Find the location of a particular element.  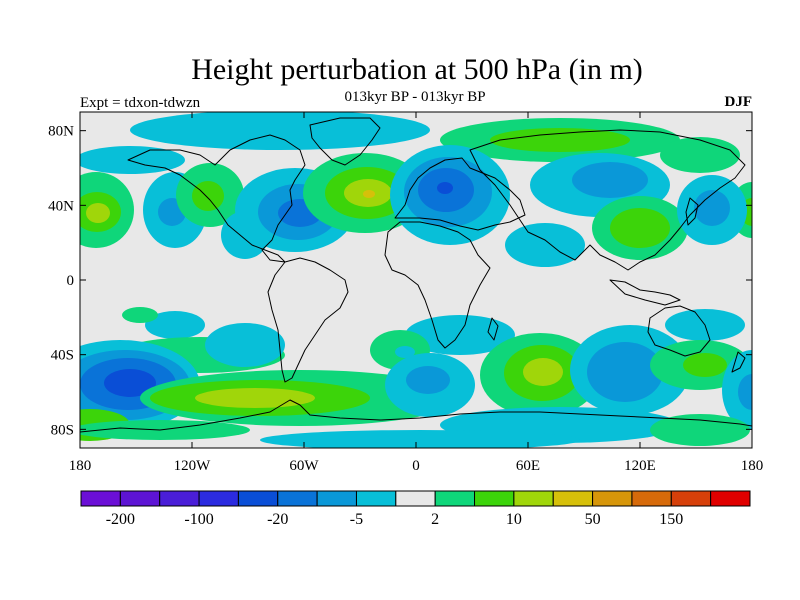

south-indian-ridge is located at coordinates (540, 375).